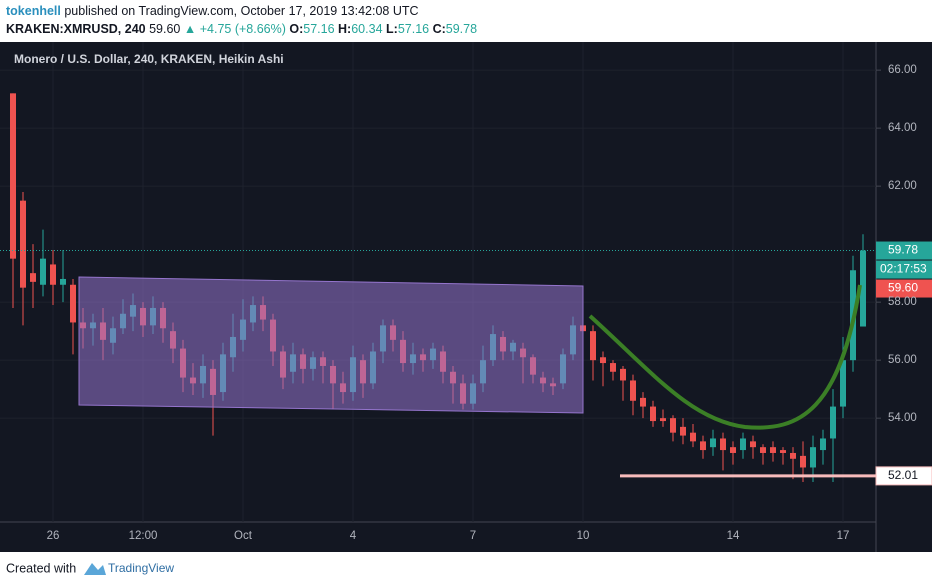 This screenshot has height=586, width=932. What do you see at coordinates (41, 568) in the screenshot?
I see `footer-created: Created with` at bounding box center [41, 568].